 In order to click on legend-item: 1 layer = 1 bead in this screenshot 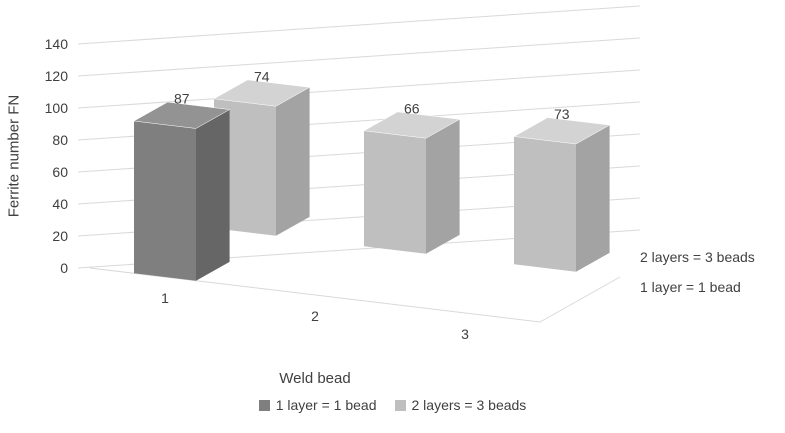, I will do `click(317, 405)`.